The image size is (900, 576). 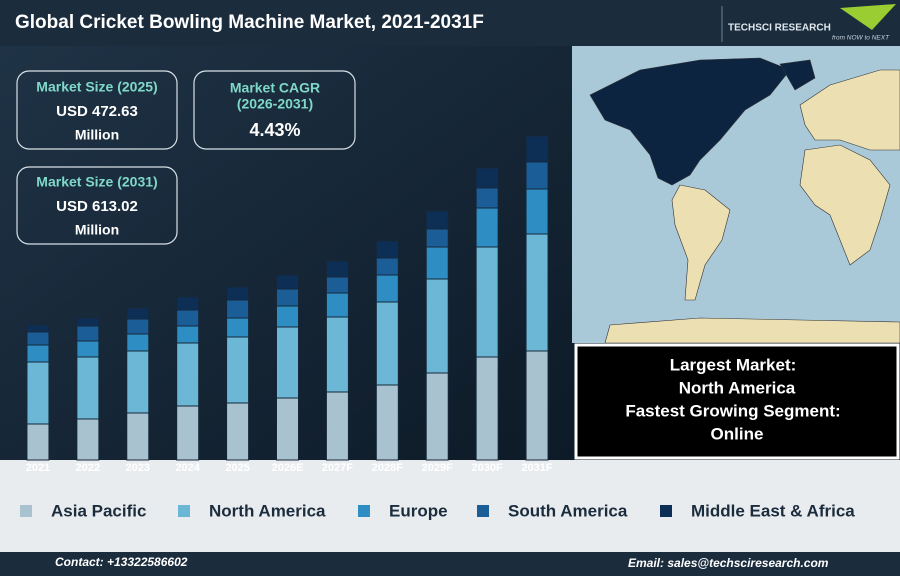 What do you see at coordinates (732, 410) in the screenshot?
I see `highlight-text: Fastest Growing Segment:` at bounding box center [732, 410].